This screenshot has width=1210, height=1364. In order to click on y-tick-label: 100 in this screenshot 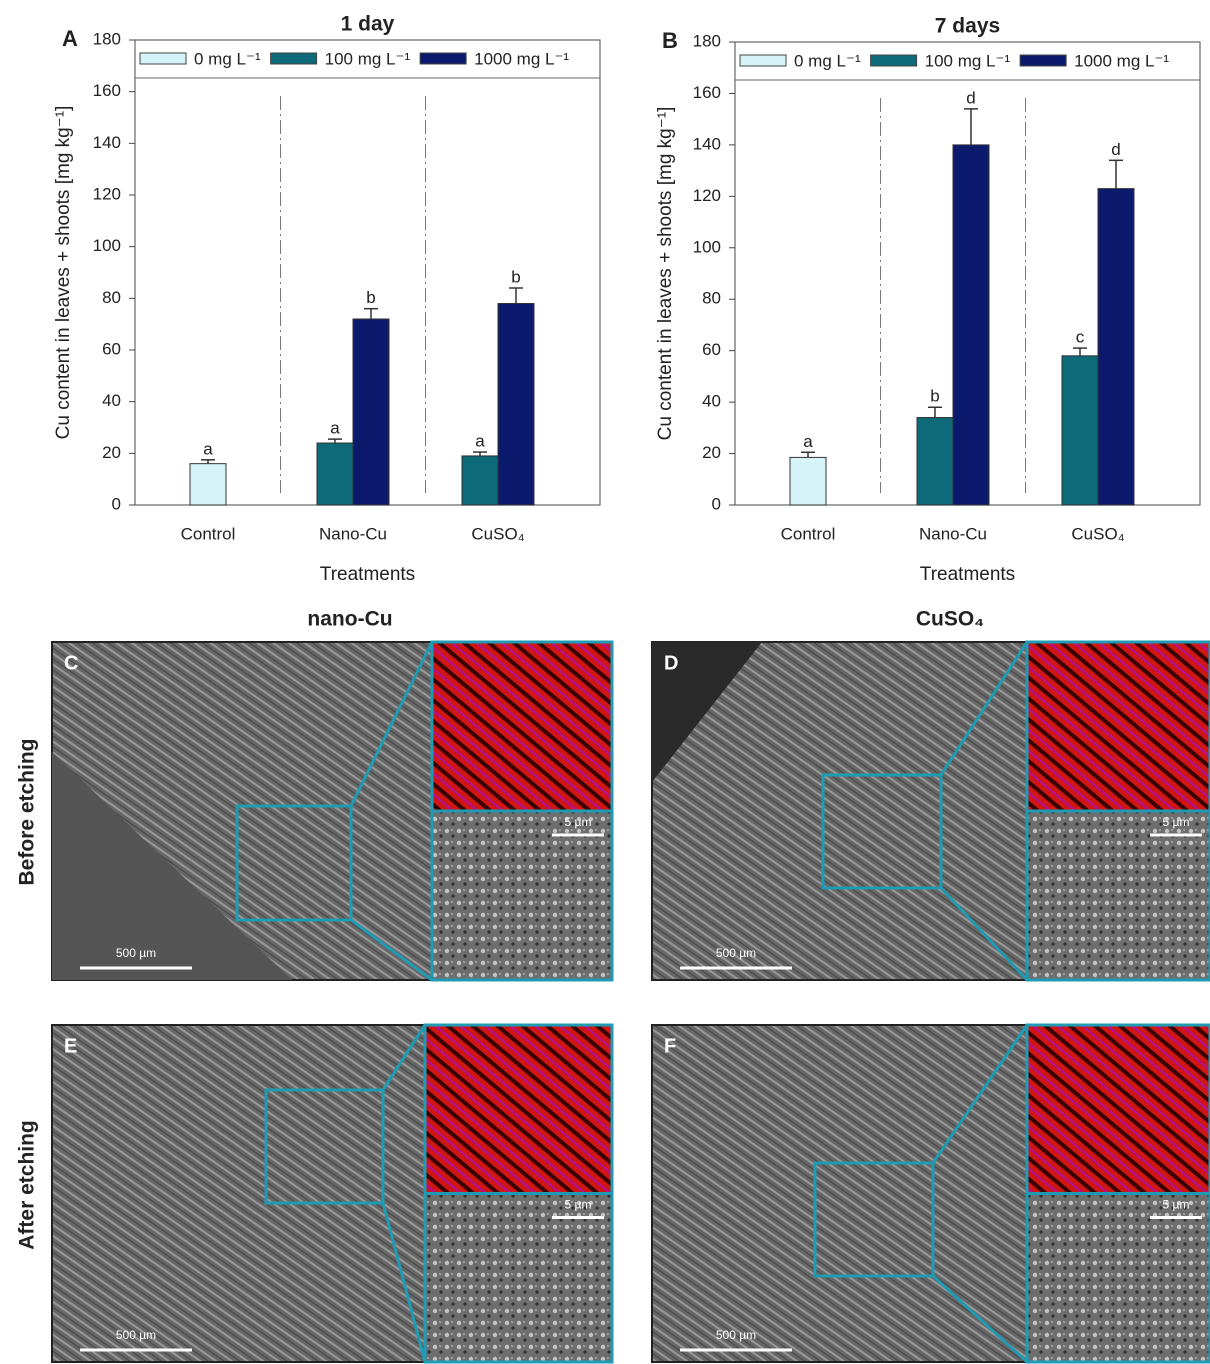, I will do `click(707, 246)`.